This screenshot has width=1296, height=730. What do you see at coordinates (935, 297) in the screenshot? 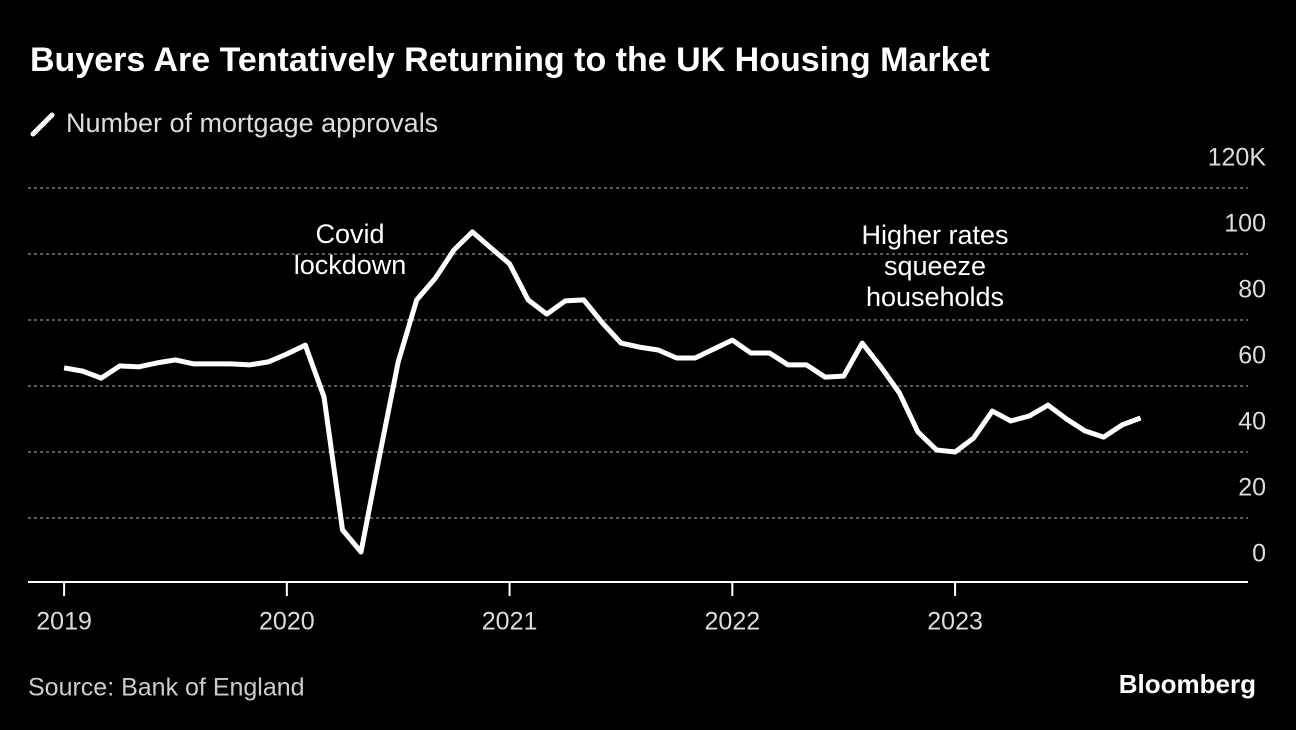
I see `annotation: households` at bounding box center [935, 297].